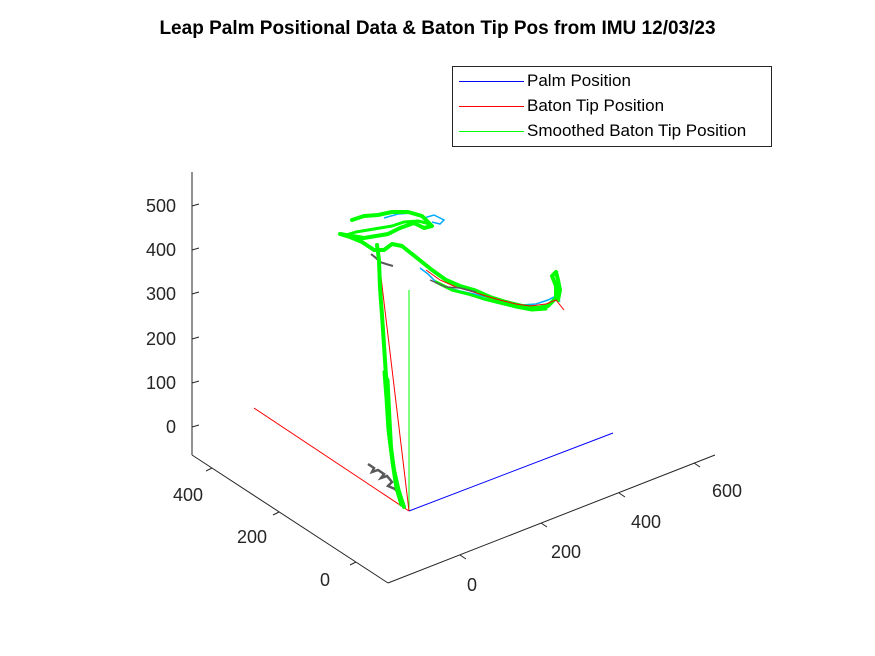  I want to click on grey-trace-top, so click(382, 260).